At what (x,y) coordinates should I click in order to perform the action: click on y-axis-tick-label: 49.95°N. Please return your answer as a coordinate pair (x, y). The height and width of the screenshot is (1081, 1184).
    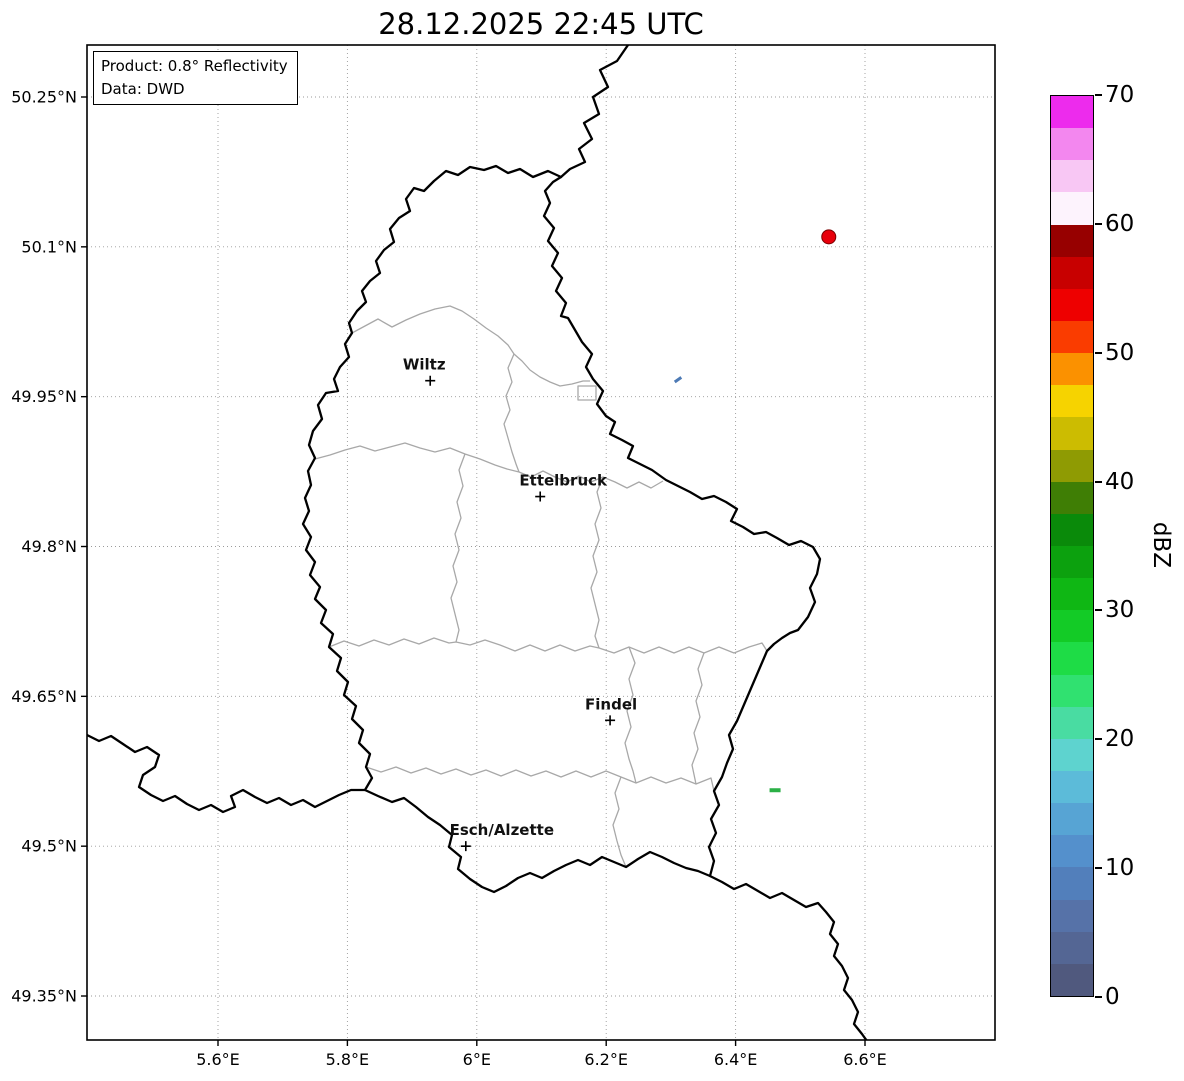
    Looking at the image, I should click on (44, 396).